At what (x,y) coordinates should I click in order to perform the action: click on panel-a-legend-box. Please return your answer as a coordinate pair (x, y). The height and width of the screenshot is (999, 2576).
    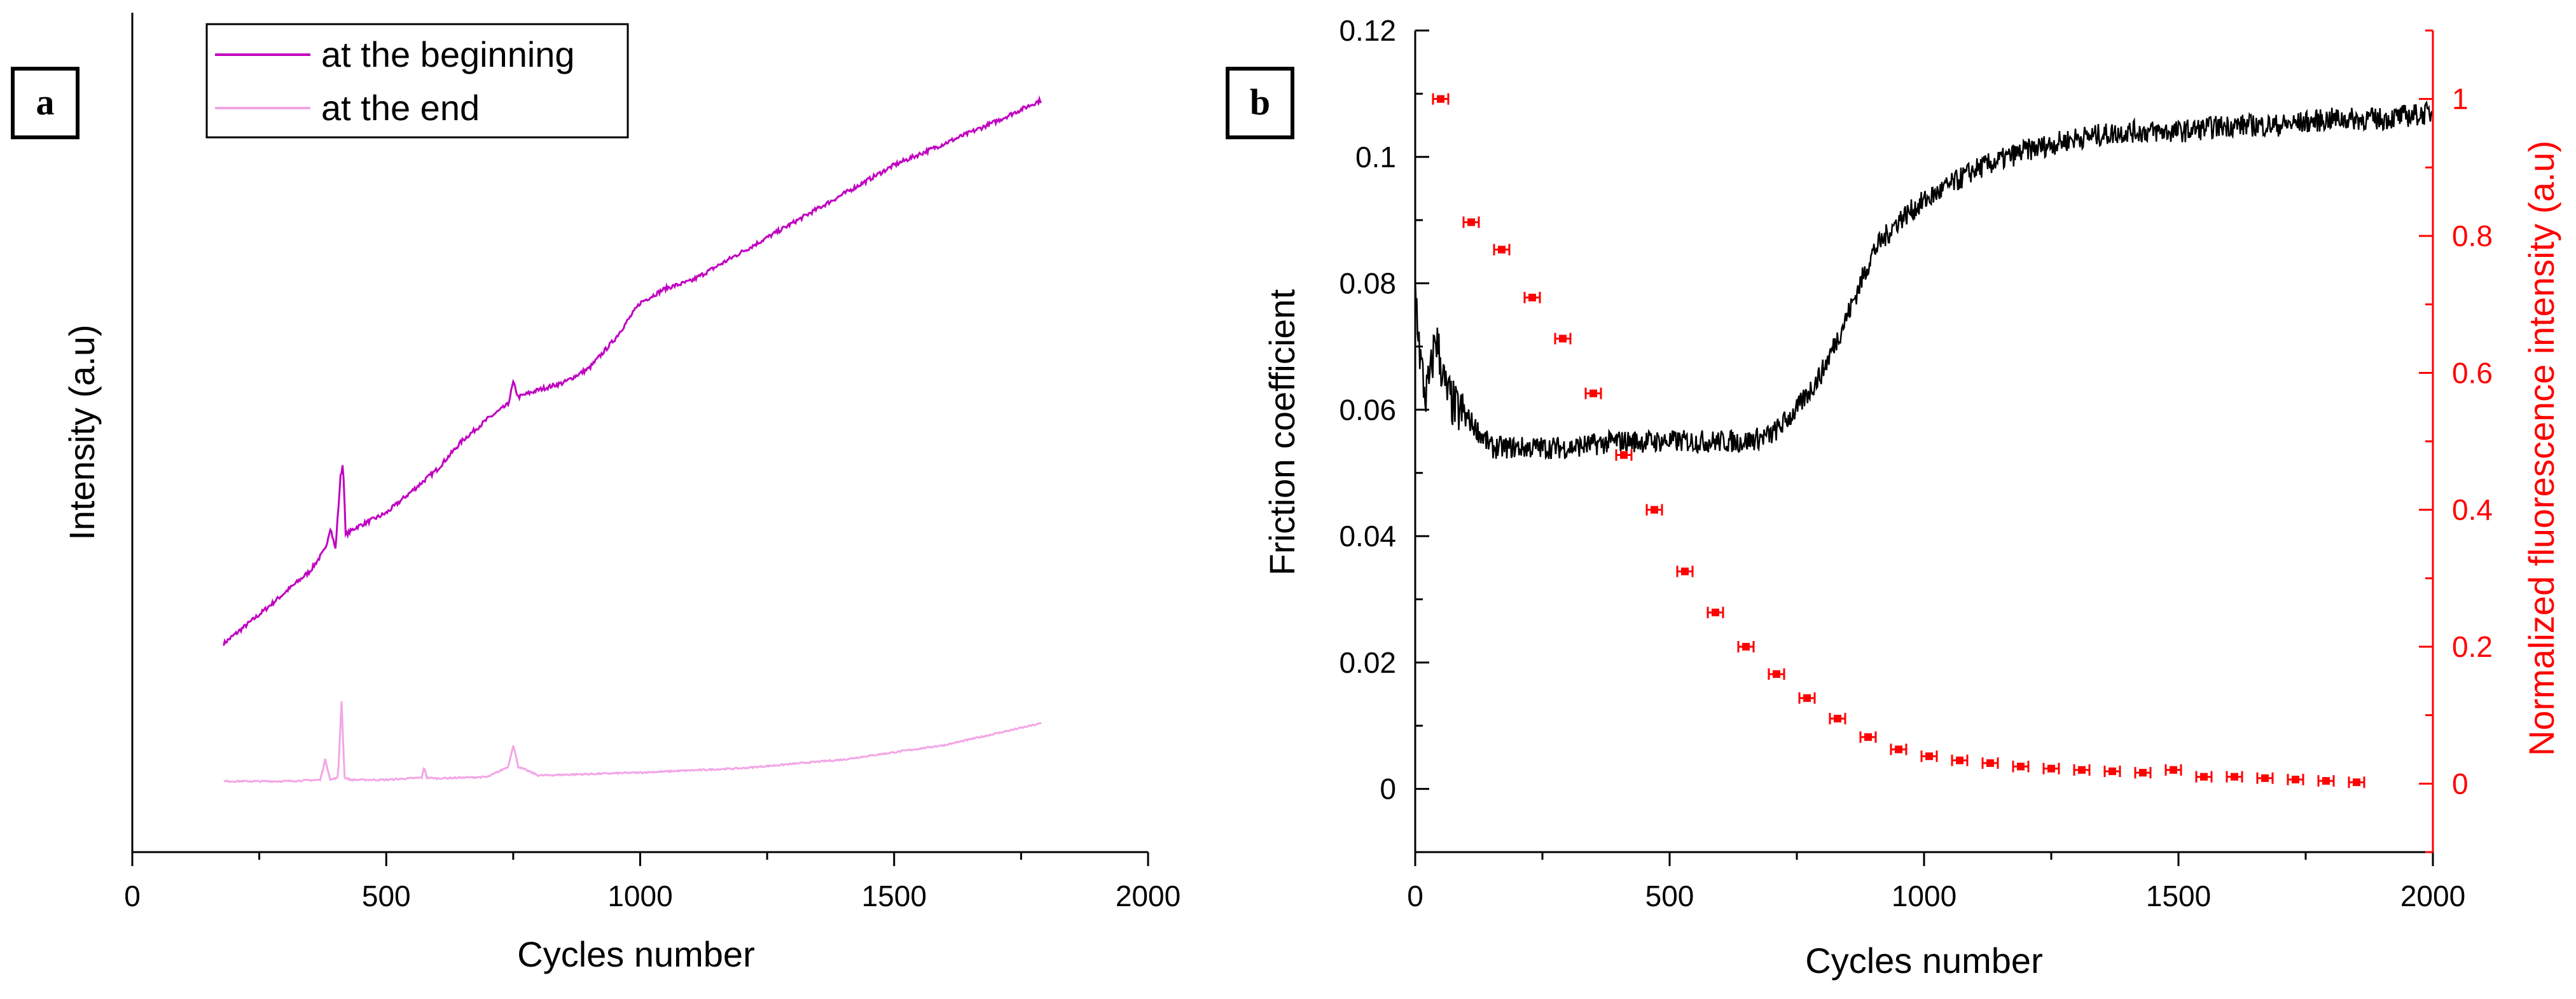
    Looking at the image, I should click on (417, 81).